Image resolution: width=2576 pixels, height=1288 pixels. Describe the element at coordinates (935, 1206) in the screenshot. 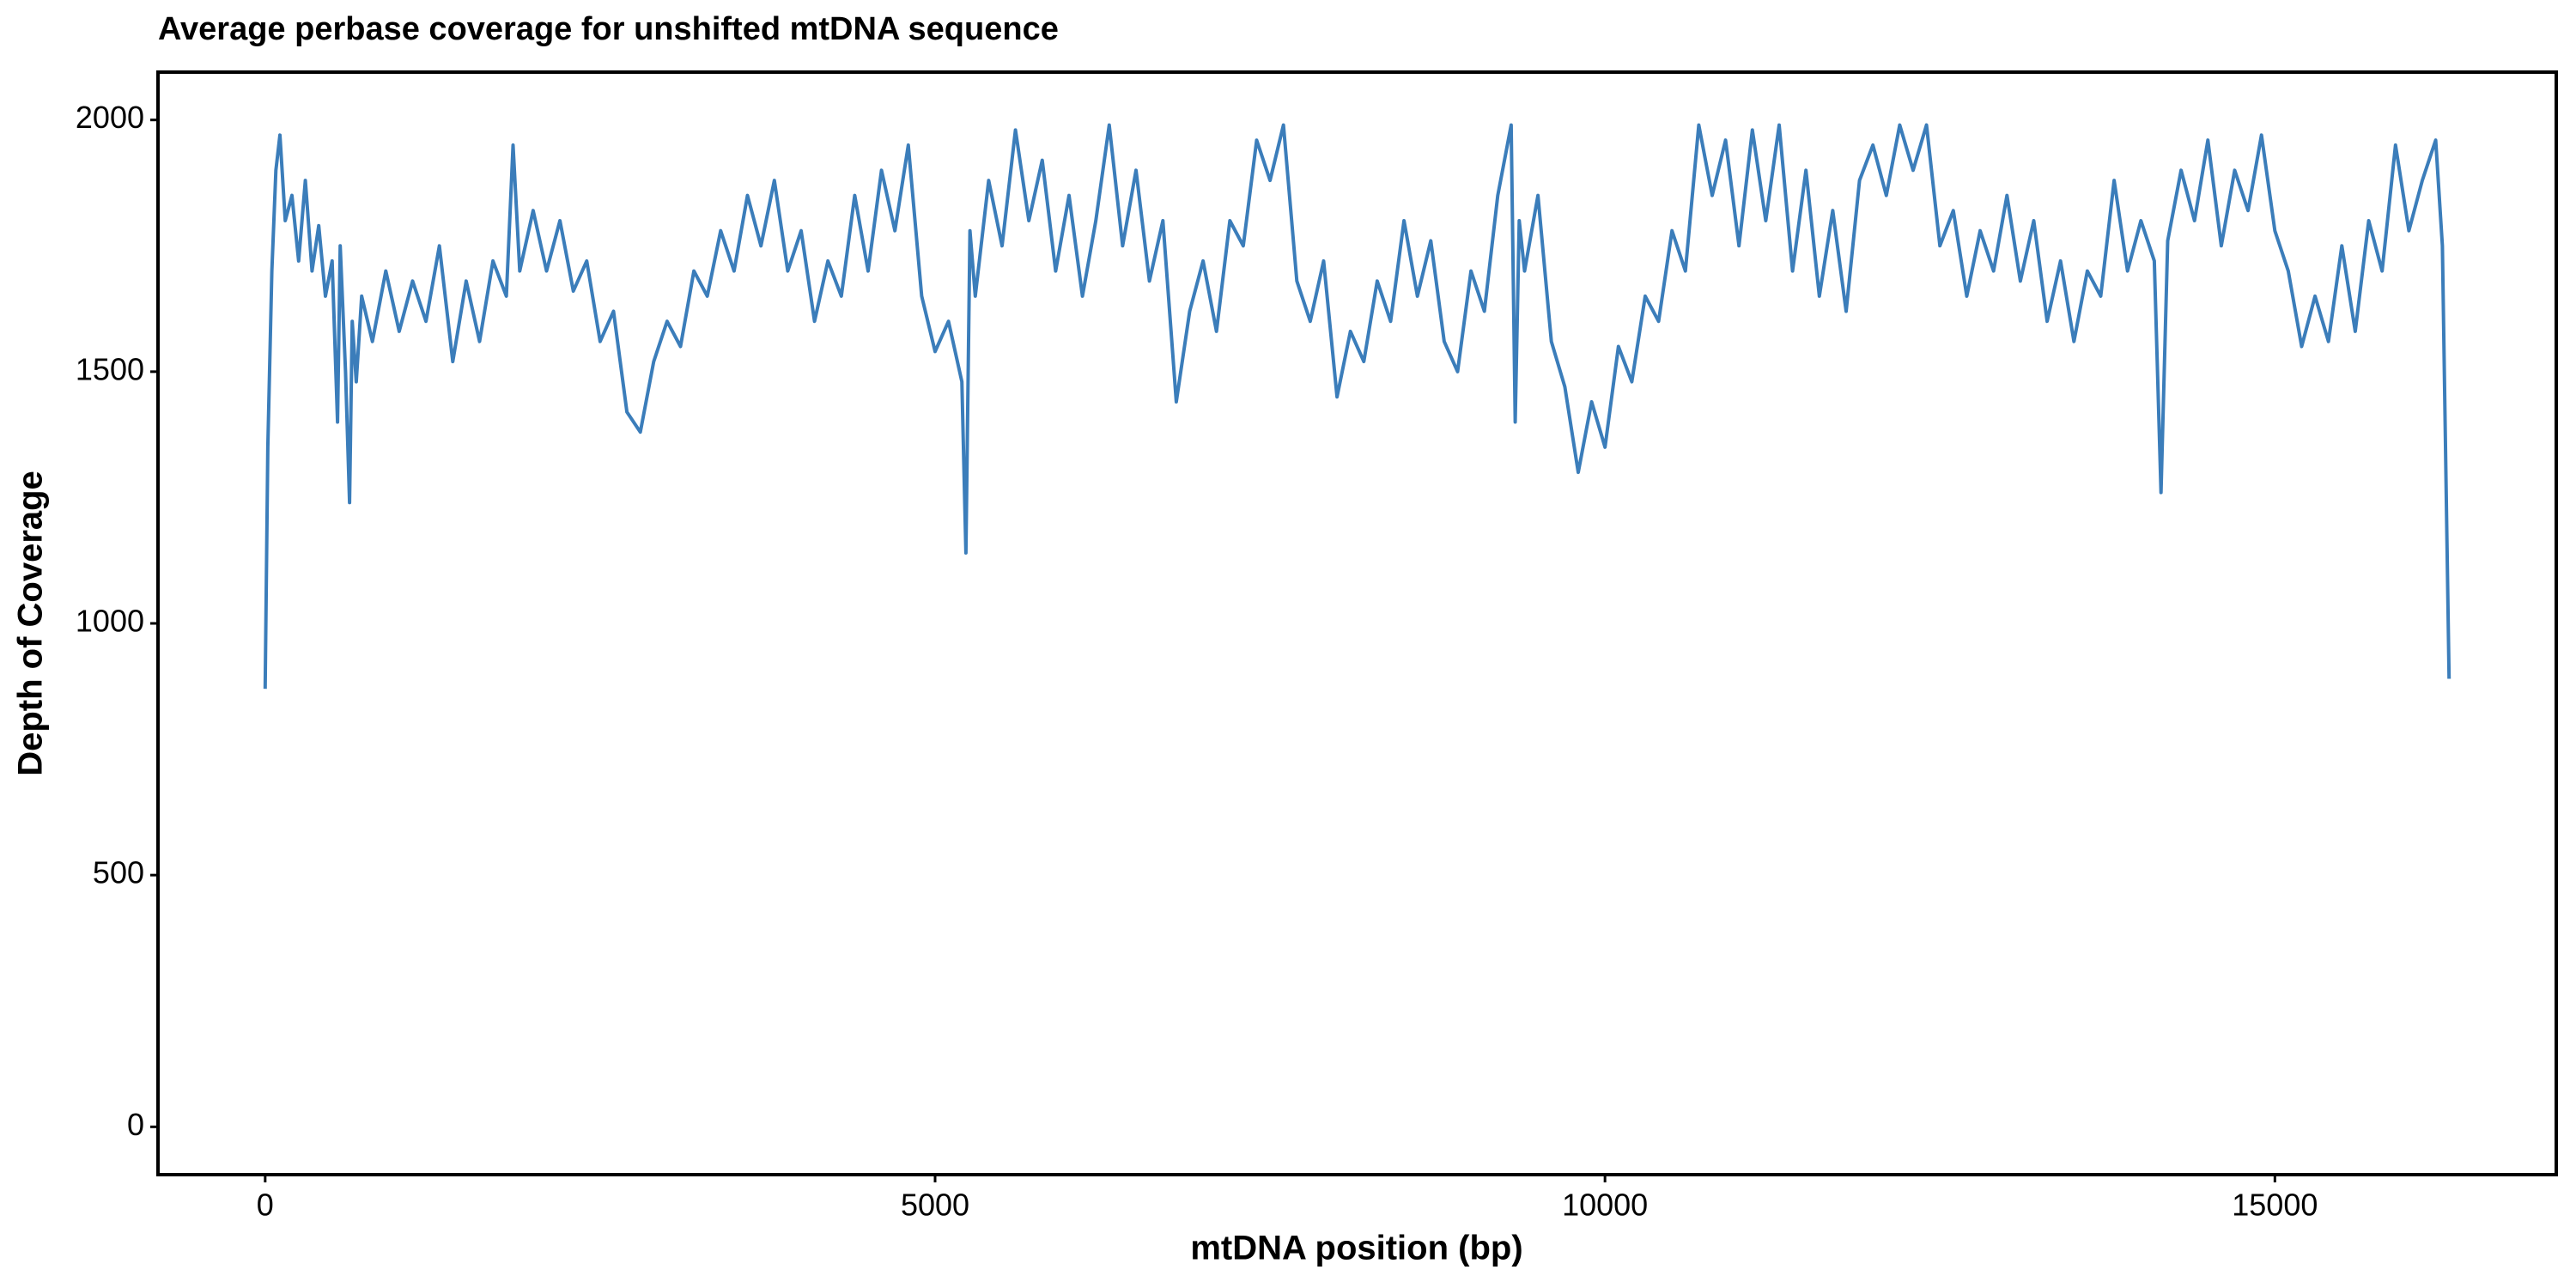

I see `x-tick-label: 5000` at that location.